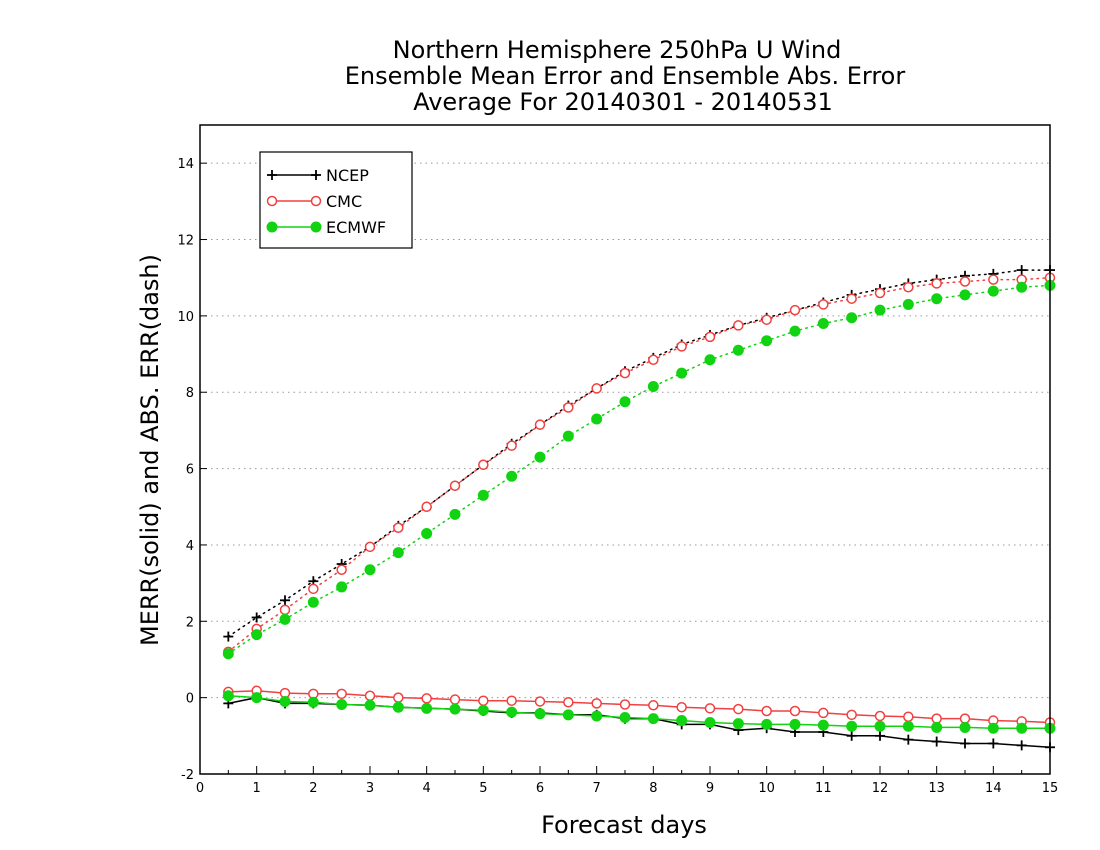  Describe the element at coordinates (540, 788) in the screenshot. I see `x-tick-label: 6` at that location.